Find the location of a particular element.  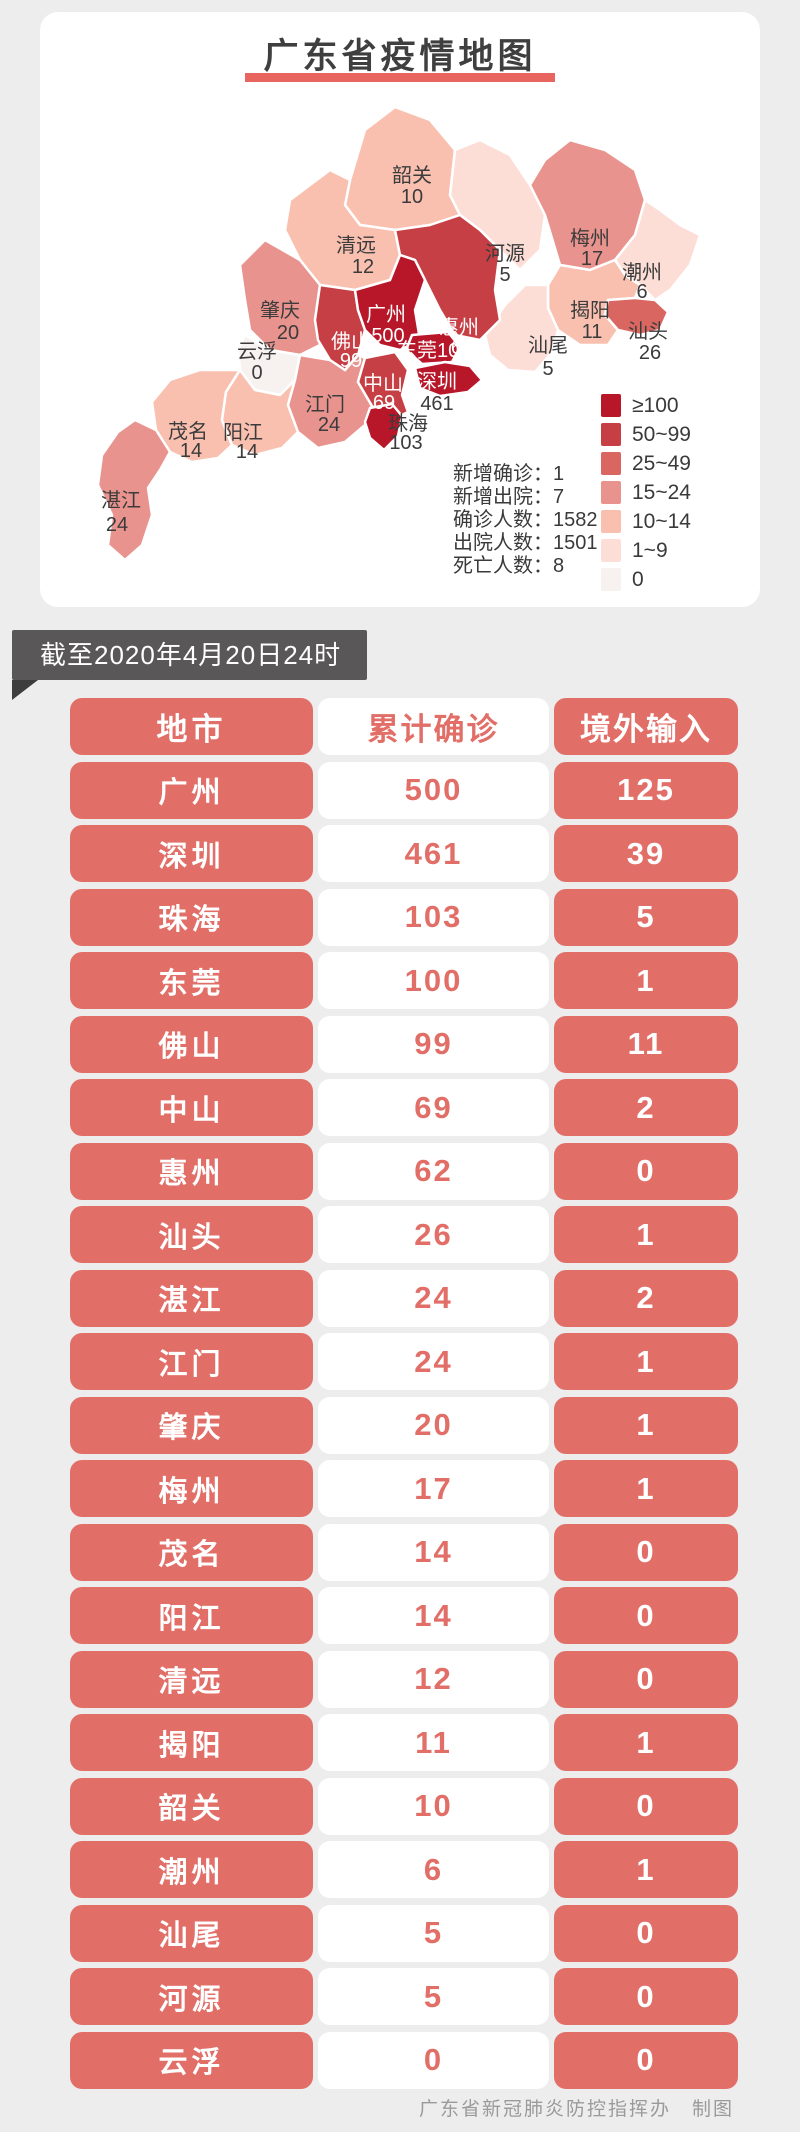

legend-label-25-49: 25~49 is located at coordinates (661, 463).